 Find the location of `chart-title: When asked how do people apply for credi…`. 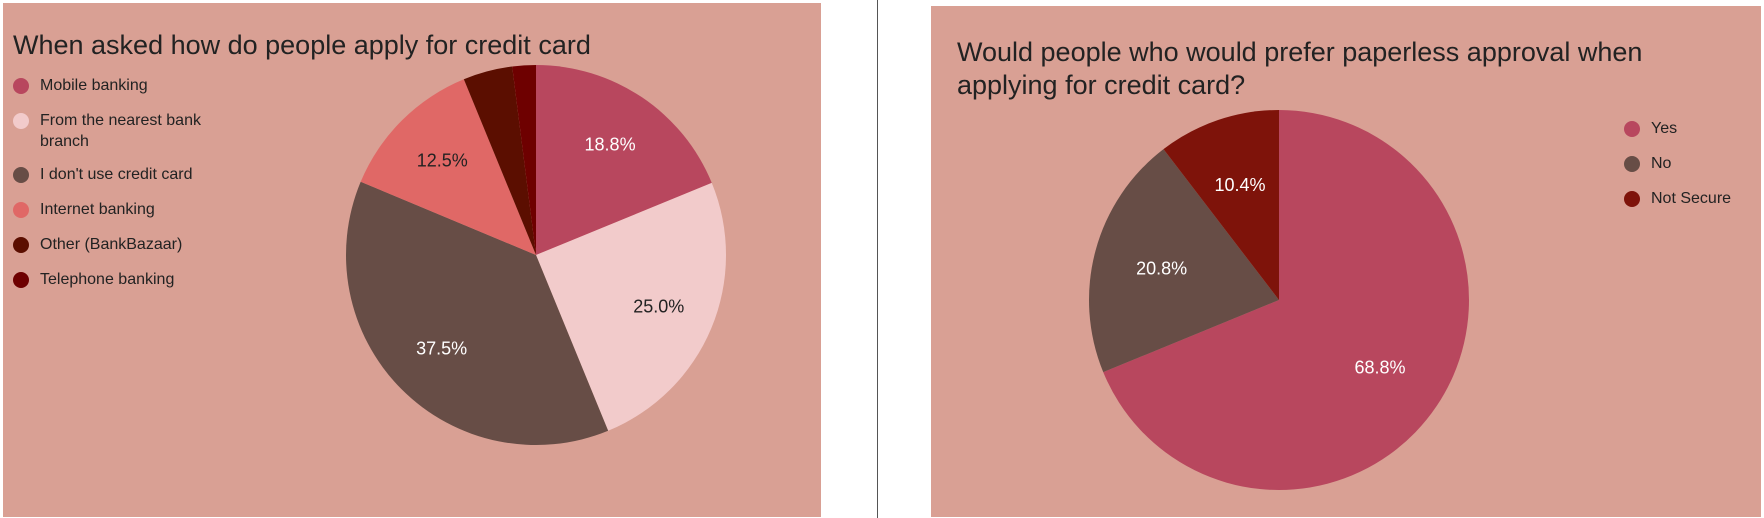

chart-title: When asked how do people apply for credi… is located at coordinates (302, 45).